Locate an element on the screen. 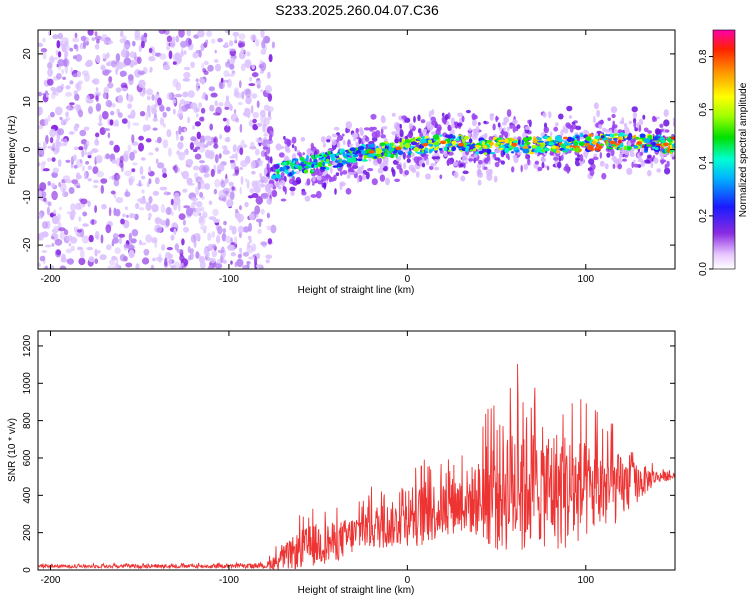 The height and width of the screenshot is (600, 750). spectrogram-x-label: Height of straight line (km) is located at coordinates (356, 290).